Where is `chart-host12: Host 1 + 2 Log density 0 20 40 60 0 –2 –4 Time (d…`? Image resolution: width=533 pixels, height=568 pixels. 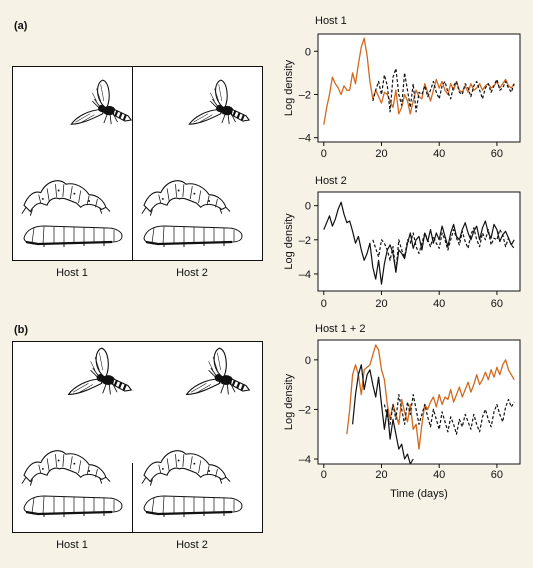 chart-host12: Host 1 + 2 Log density 0 20 40 60 0 –2 –4 Time (d… is located at coordinates (402, 411).